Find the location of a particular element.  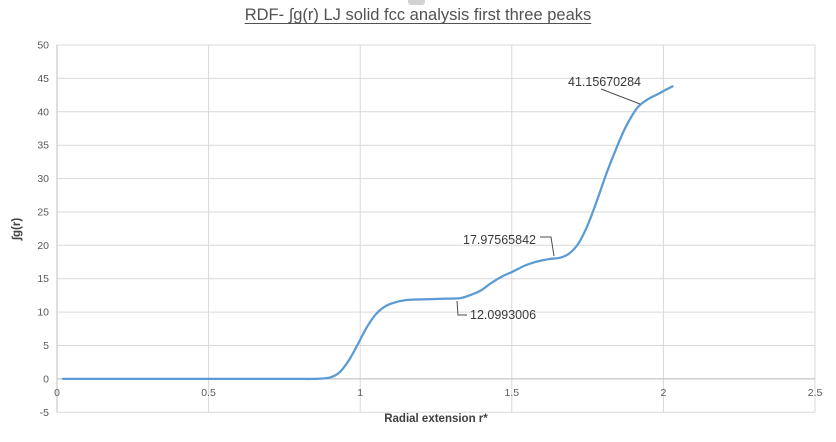

y-tick-label: -5 is located at coordinates (44, 413).